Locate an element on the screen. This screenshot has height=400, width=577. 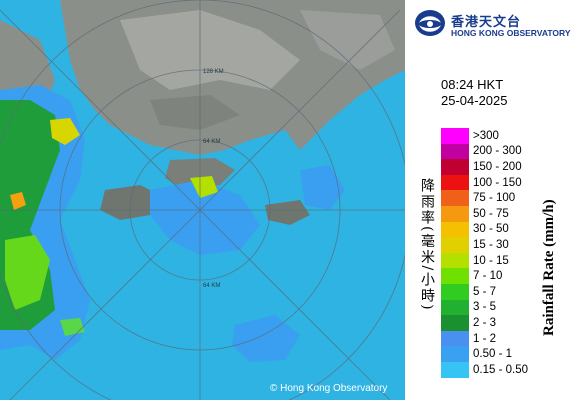
legend-label: 30 - 50 is located at coordinates (491, 229).